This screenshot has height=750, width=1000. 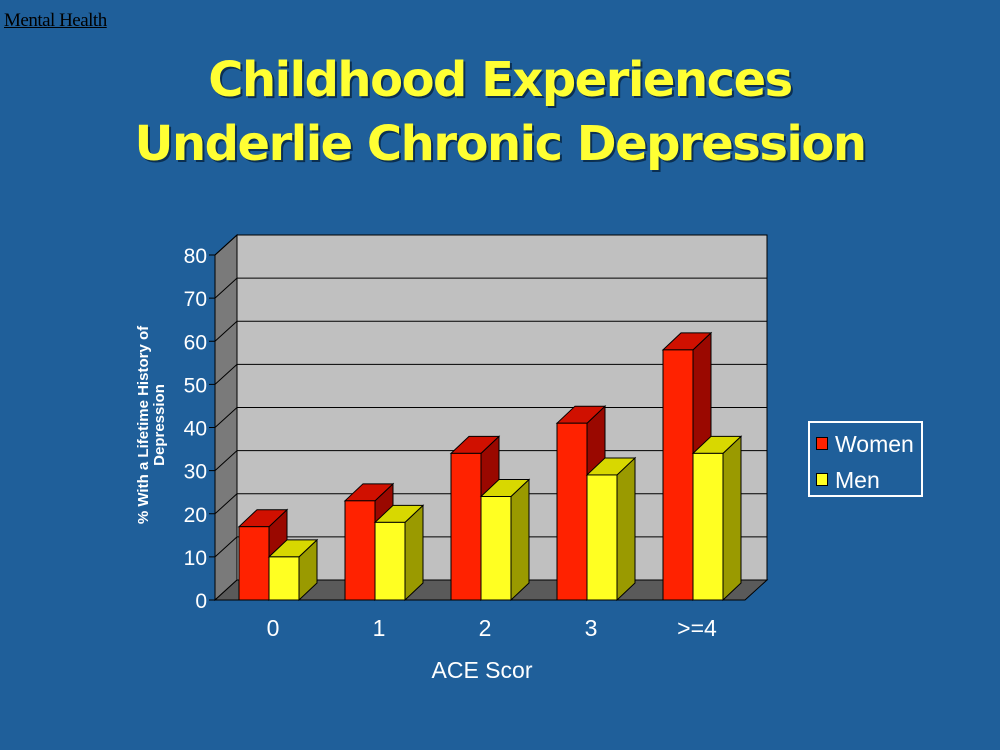 What do you see at coordinates (195, 429) in the screenshot?
I see `y-tick-label: 40` at bounding box center [195, 429].